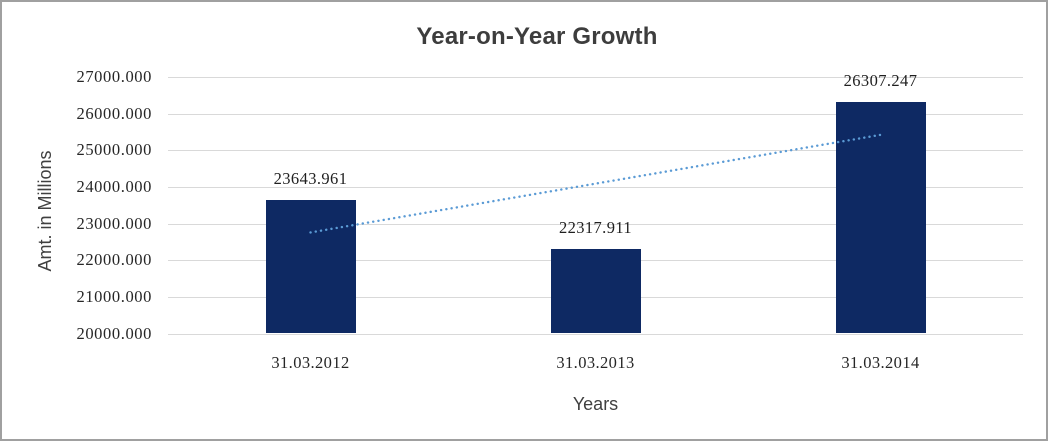 This screenshot has height=441, width=1048. What do you see at coordinates (310, 178) in the screenshot?
I see `bar-data-label: 23643.961` at bounding box center [310, 178].